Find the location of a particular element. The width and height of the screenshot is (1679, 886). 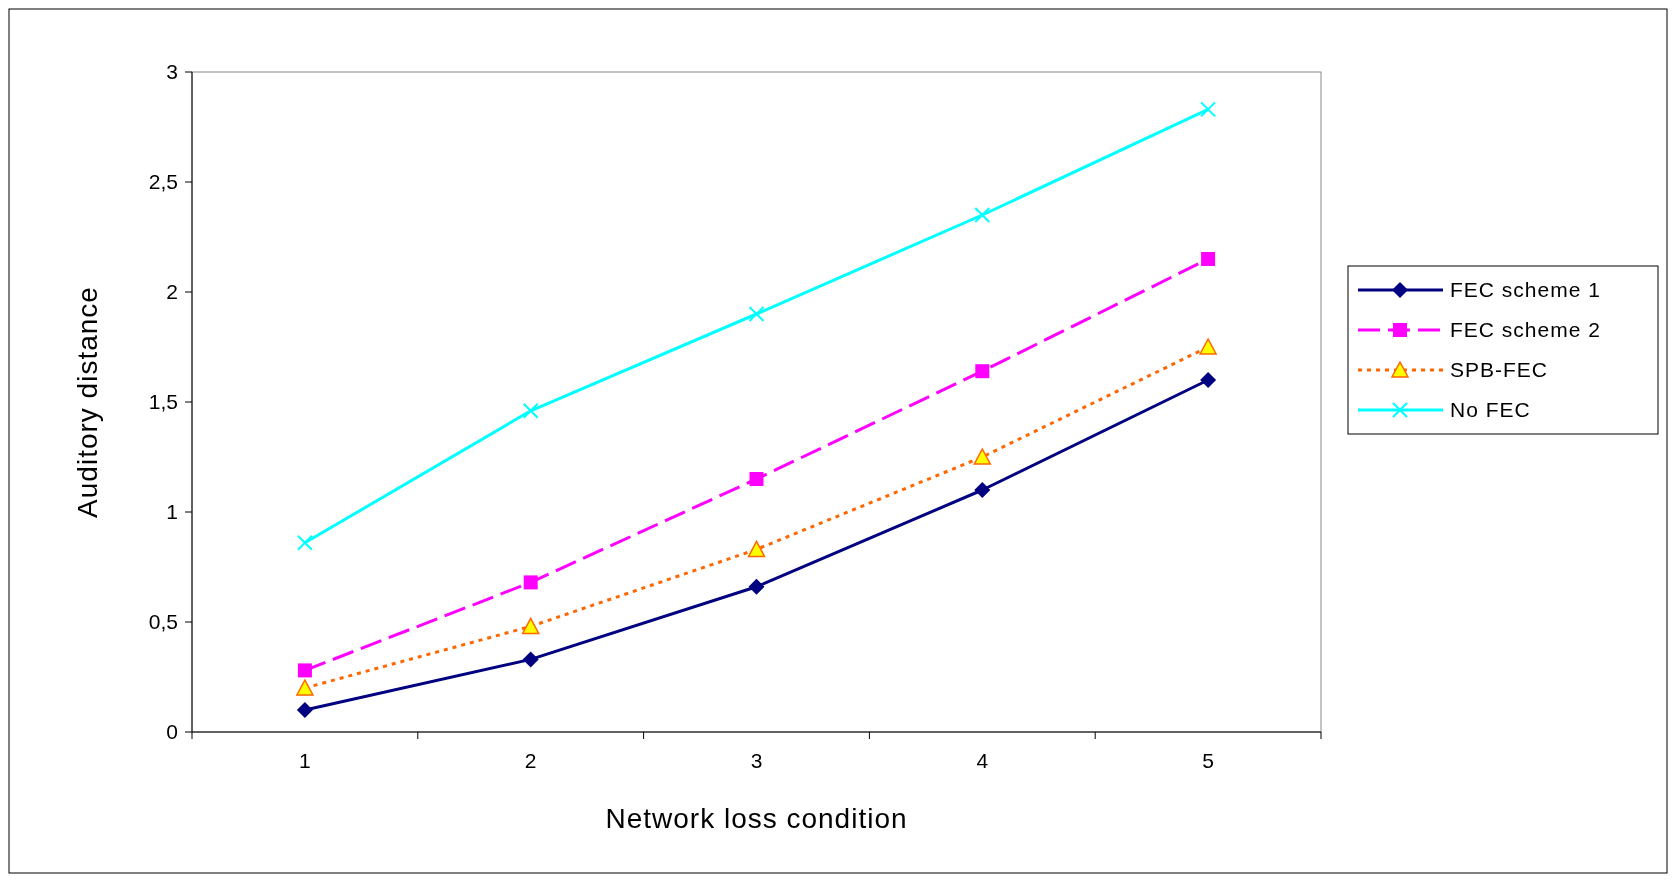

x-axis-title: Network loss condition is located at coordinates (756, 818).